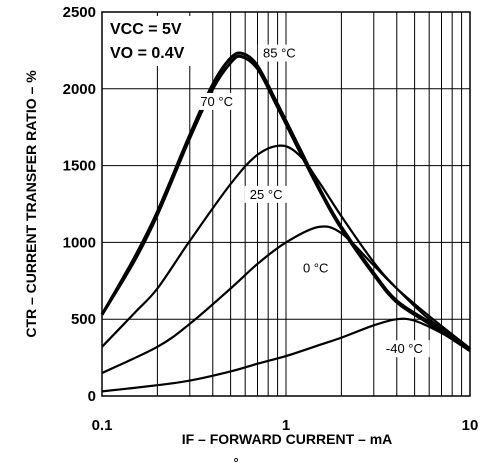 This screenshot has width=485, height=468. Describe the element at coordinates (31, 204) in the screenshot. I see `y-axis-label: CTR – CURRENT TRANSFER RATIO – %` at that location.